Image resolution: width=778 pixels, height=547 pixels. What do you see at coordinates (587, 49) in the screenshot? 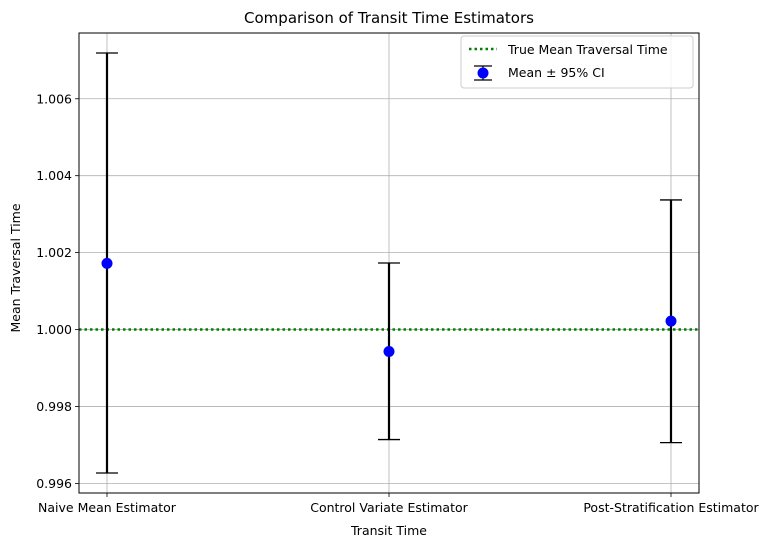
I see `legend-reference-line-label: True Mean Traversal Time` at bounding box center [587, 49].